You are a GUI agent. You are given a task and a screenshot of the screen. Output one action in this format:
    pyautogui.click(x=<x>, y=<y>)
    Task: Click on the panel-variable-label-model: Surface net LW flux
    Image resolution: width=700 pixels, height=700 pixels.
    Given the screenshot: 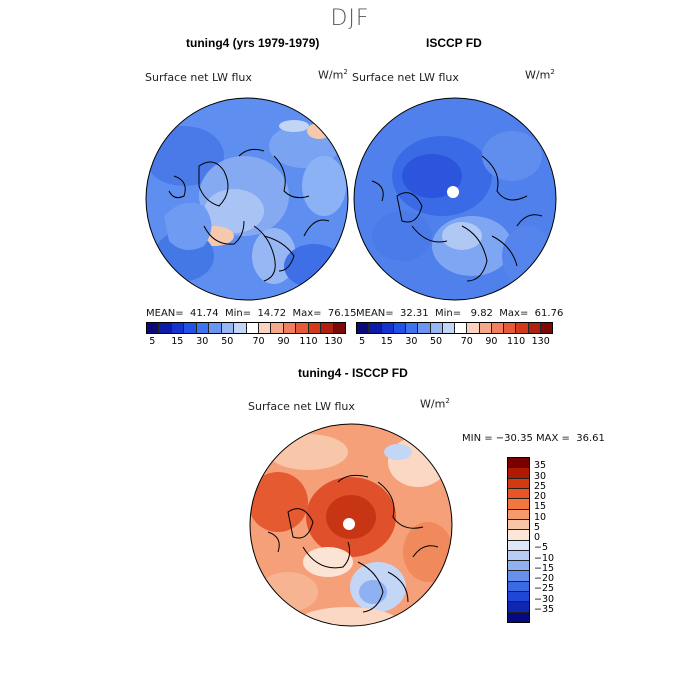 What is the action you would take?
    pyautogui.click(x=198, y=77)
    